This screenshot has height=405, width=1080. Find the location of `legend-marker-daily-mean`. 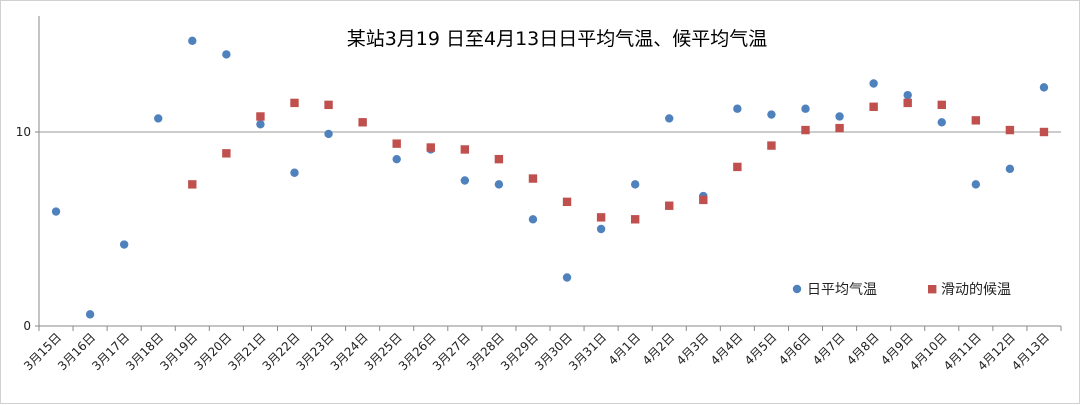

legend-marker-daily-mean is located at coordinates (797, 289).